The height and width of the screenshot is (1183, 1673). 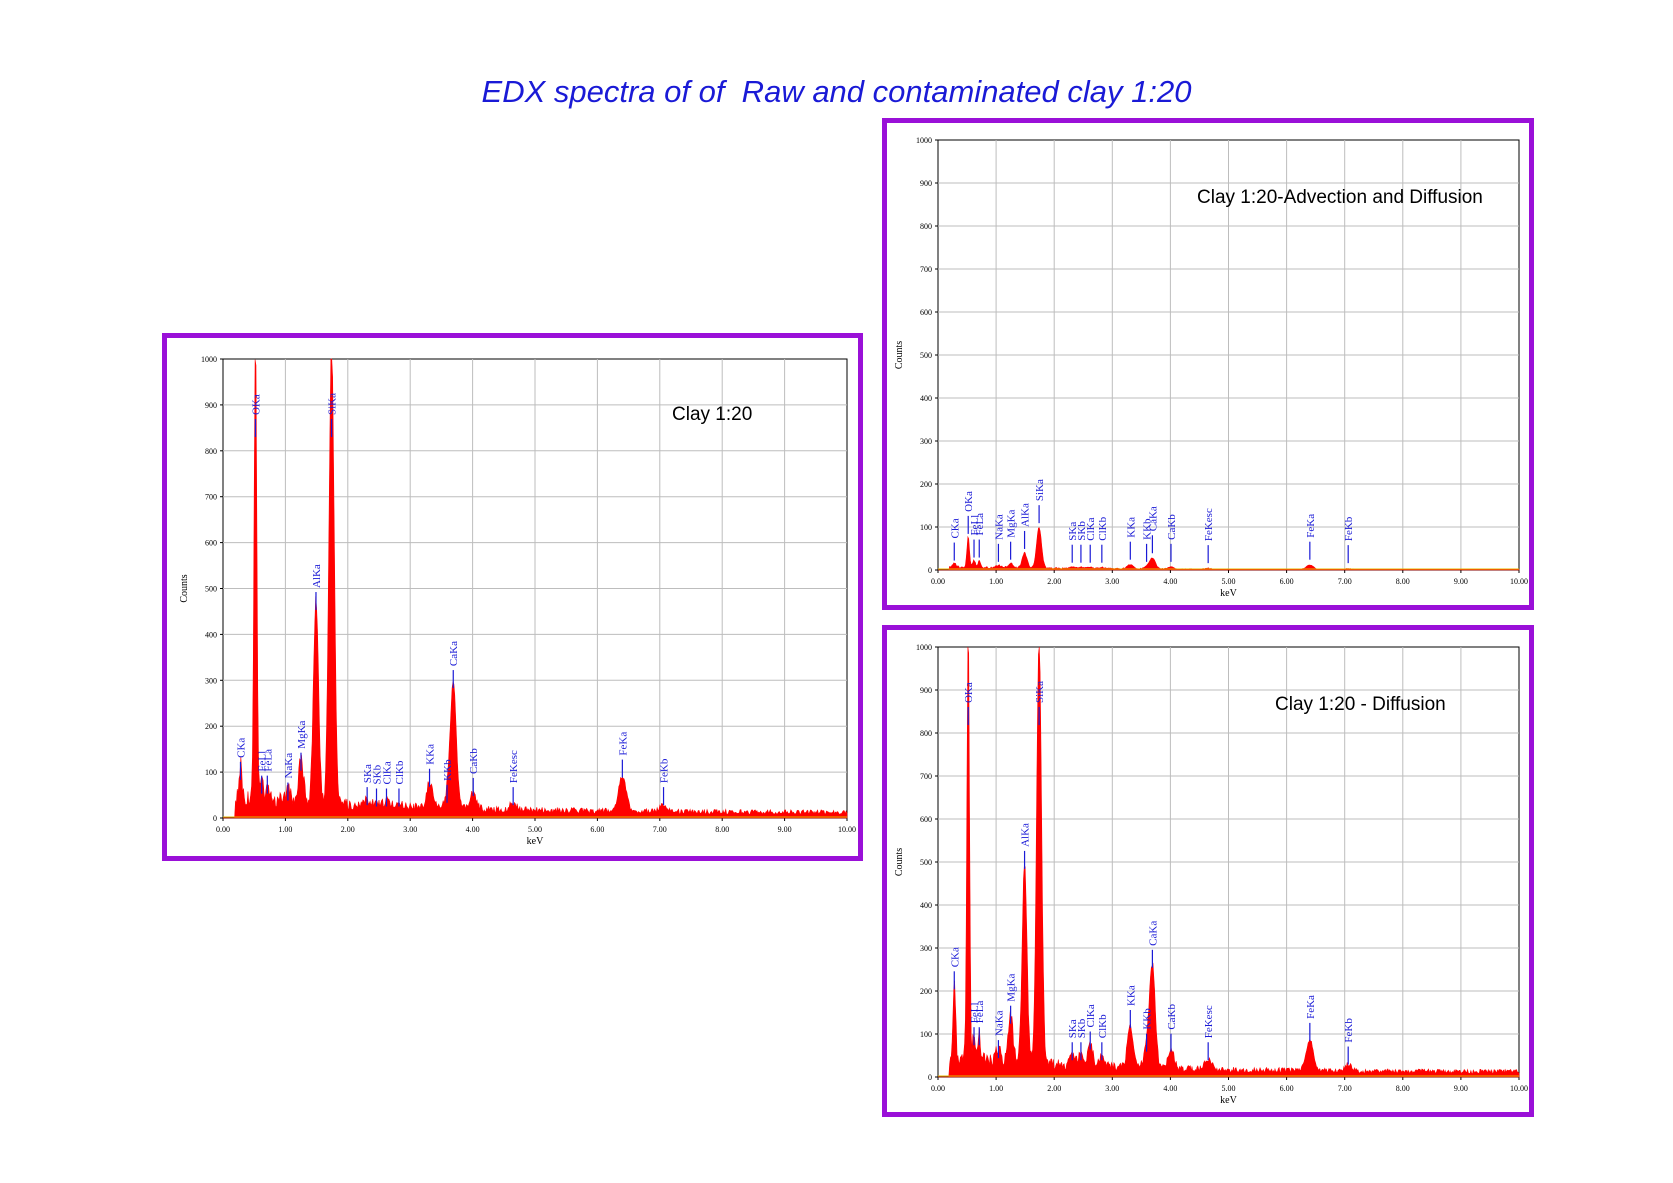 What do you see at coordinates (1073, 531) in the screenshot?
I see `peak-label-SKa: SKa` at bounding box center [1073, 531].